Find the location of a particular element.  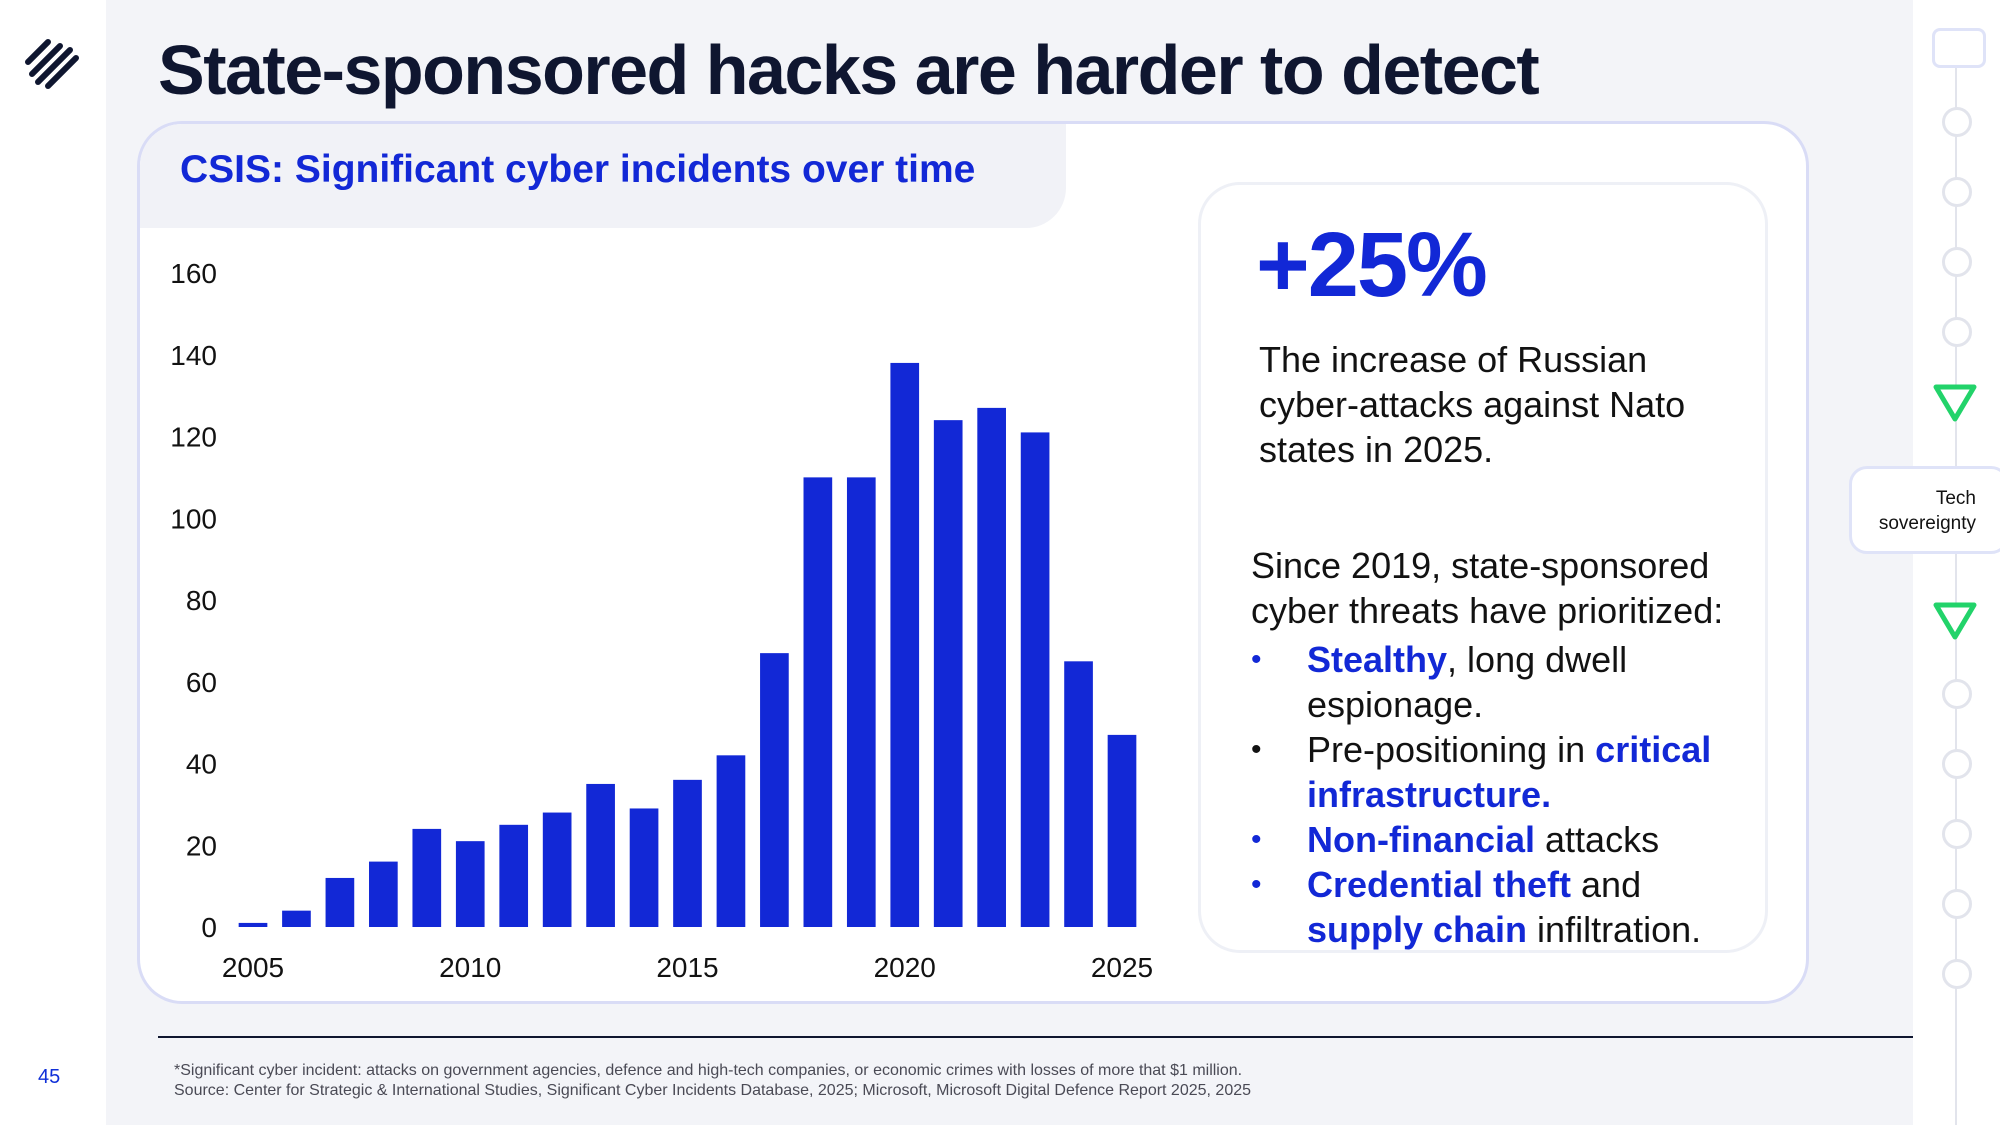

highlight-text: critical infrastructure is located at coordinates (1509, 772).